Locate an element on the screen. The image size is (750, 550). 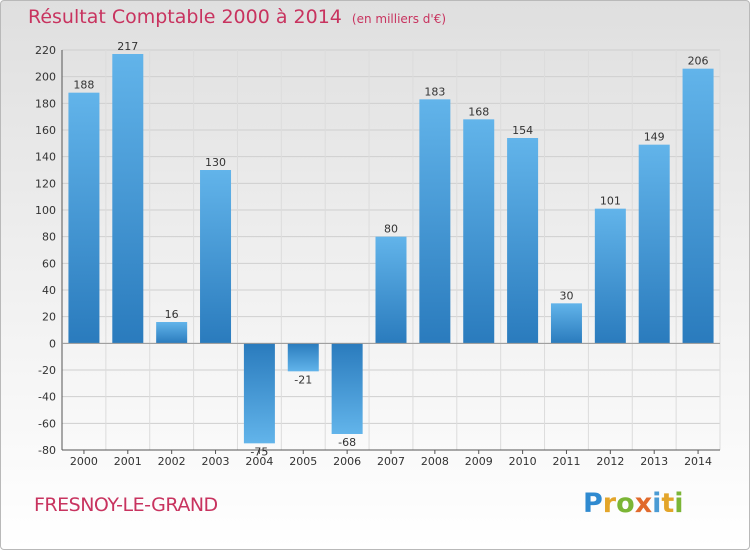
y-tick-label: 60 is located at coordinates (49, 263).